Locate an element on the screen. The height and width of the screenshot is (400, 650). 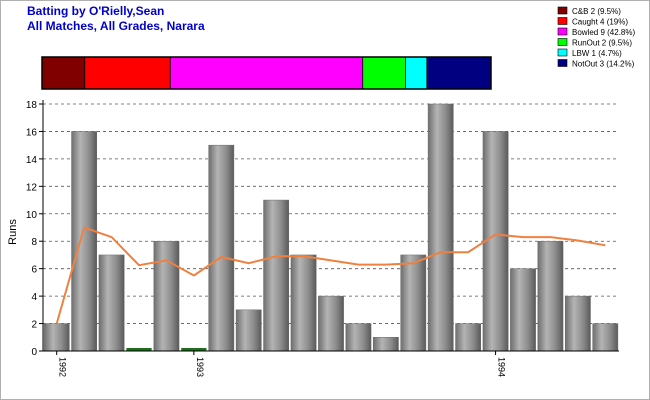
y-tick-label: 18 is located at coordinates (32, 105).